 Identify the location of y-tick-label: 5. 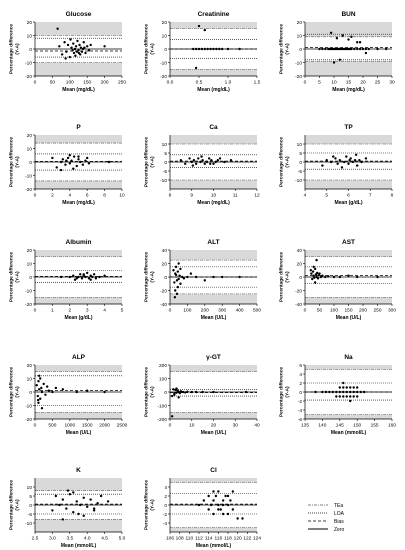
(300, 154).